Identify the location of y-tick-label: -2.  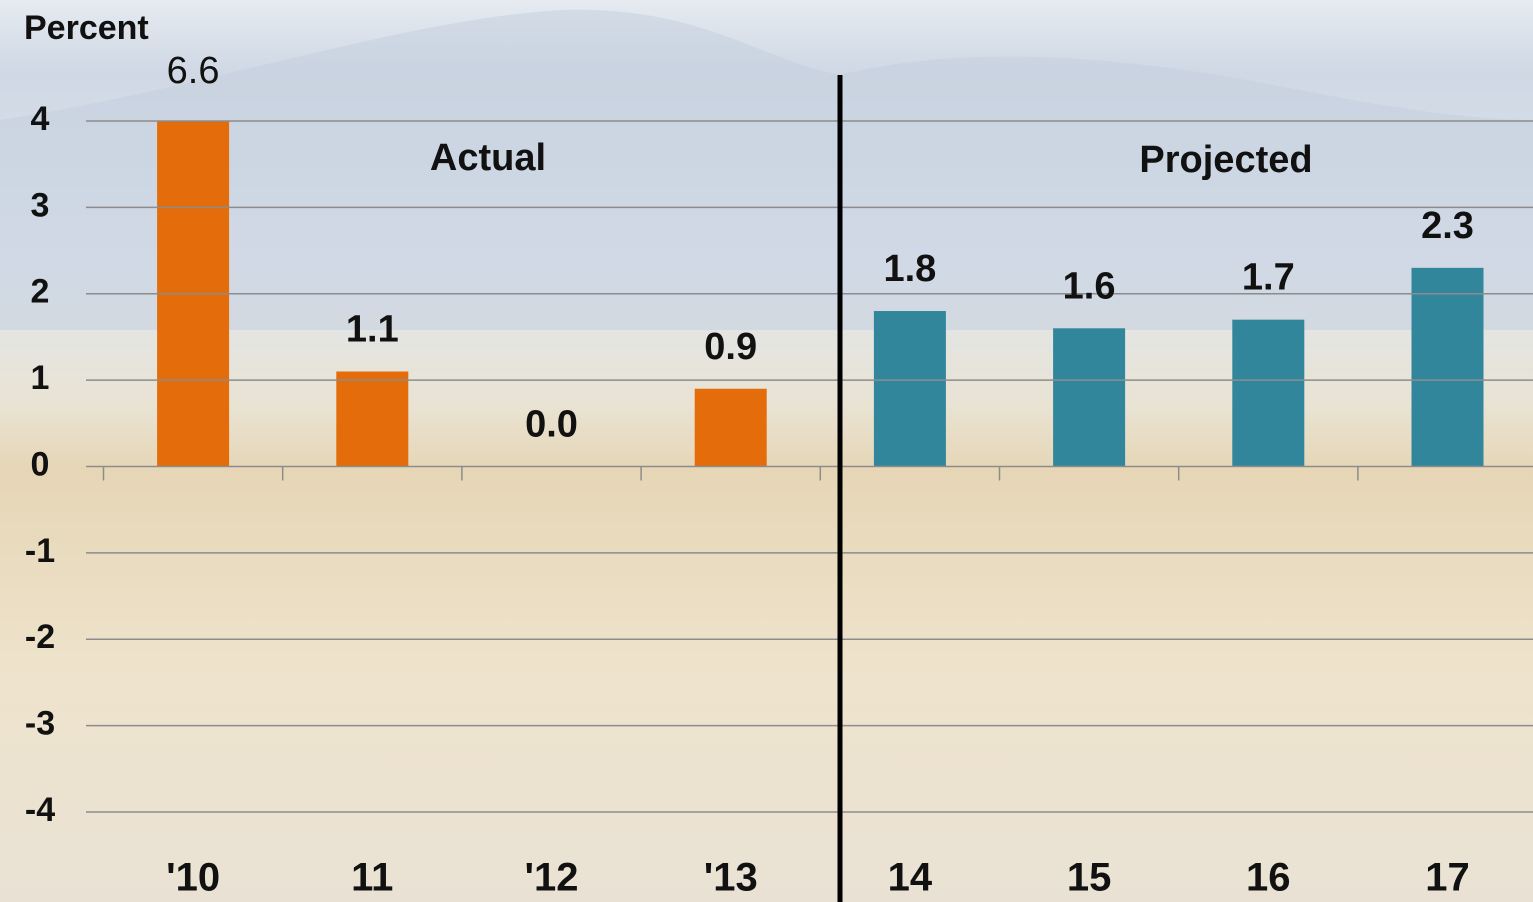
(40, 637).